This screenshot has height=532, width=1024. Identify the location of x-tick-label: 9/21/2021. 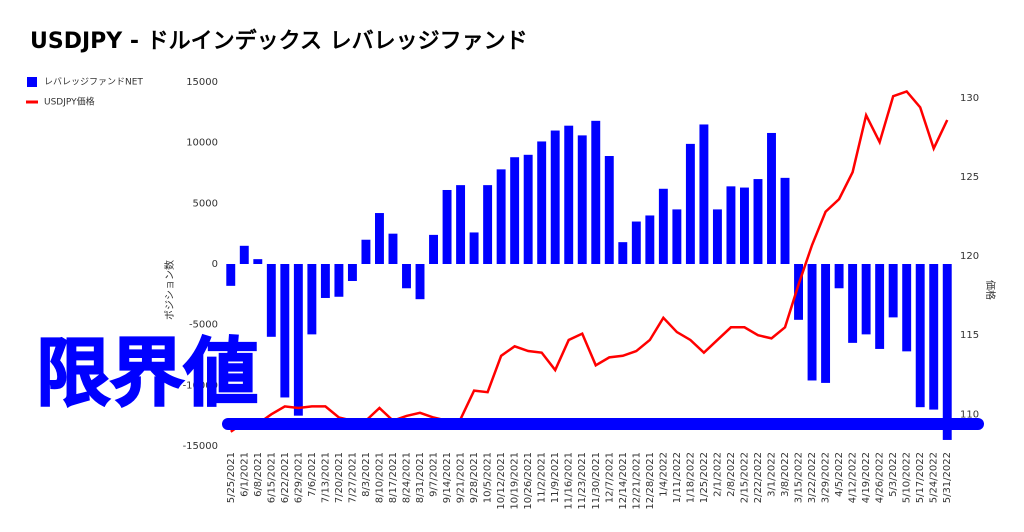
(461, 477).